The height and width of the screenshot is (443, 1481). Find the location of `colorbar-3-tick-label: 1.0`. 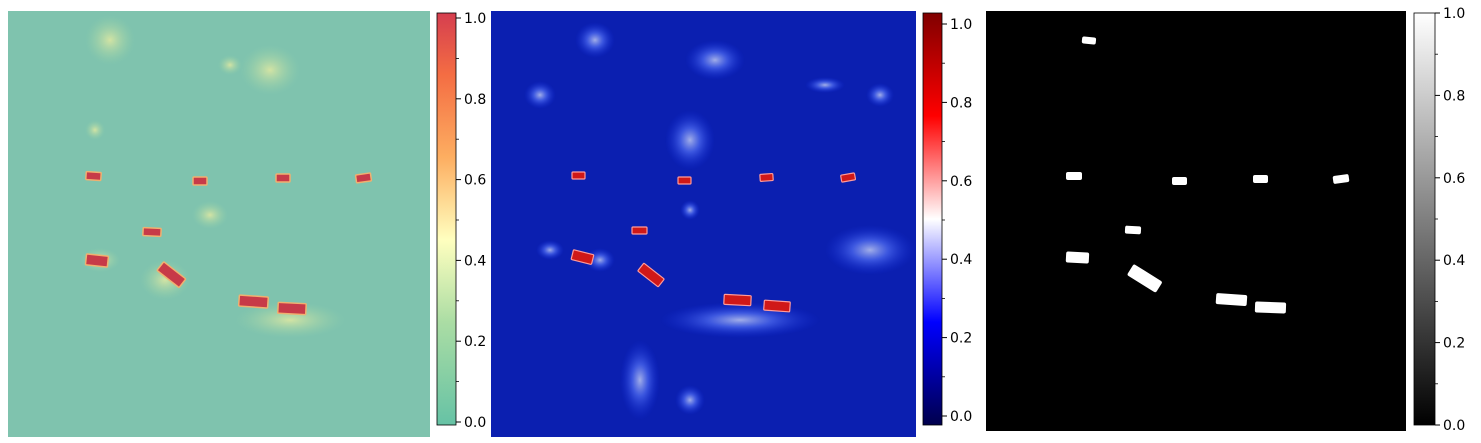

colorbar-3-tick-label: 1.0 is located at coordinates (1454, 14).